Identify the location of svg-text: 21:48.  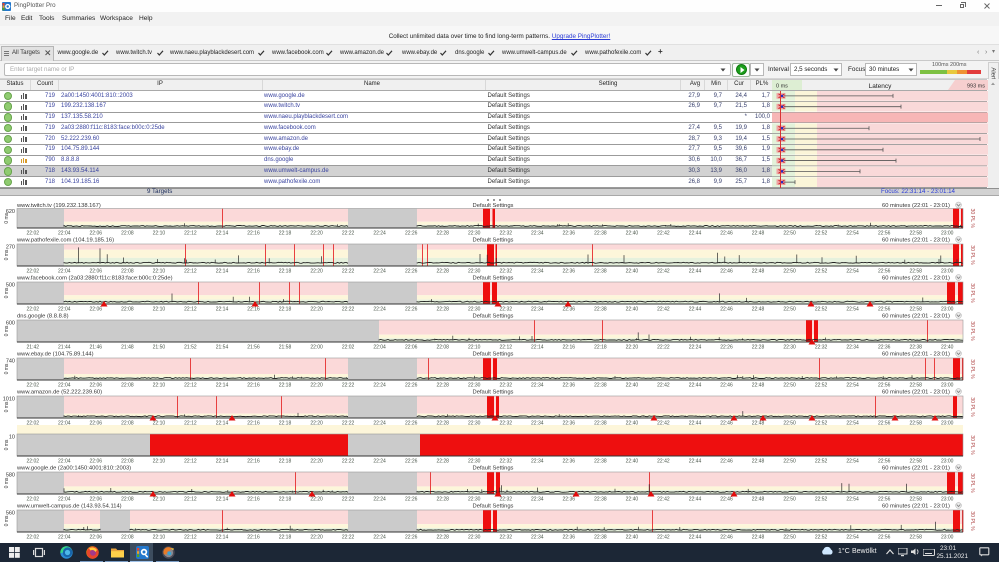
(127, 348).